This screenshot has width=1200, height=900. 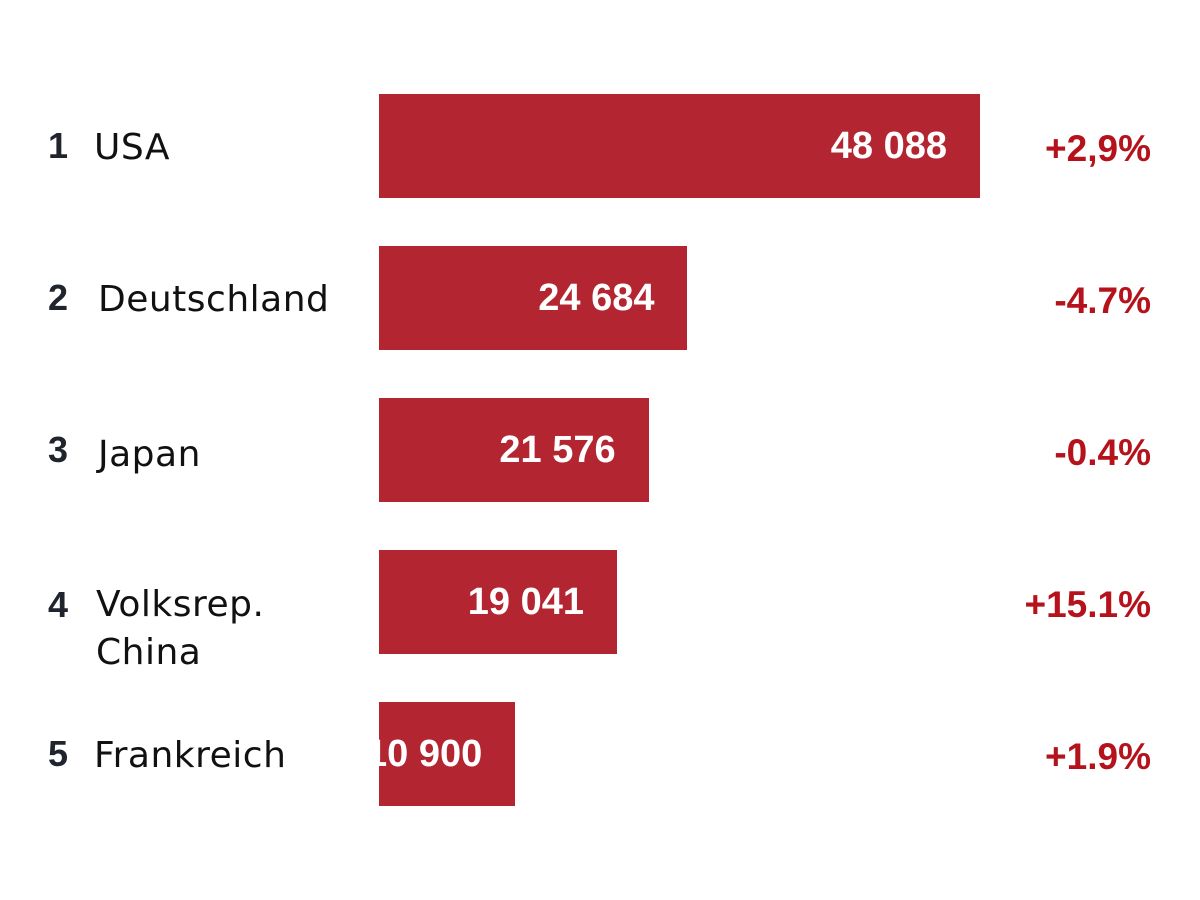 What do you see at coordinates (58, 146) in the screenshot?
I see `rank-number: 1` at bounding box center [58, 146].